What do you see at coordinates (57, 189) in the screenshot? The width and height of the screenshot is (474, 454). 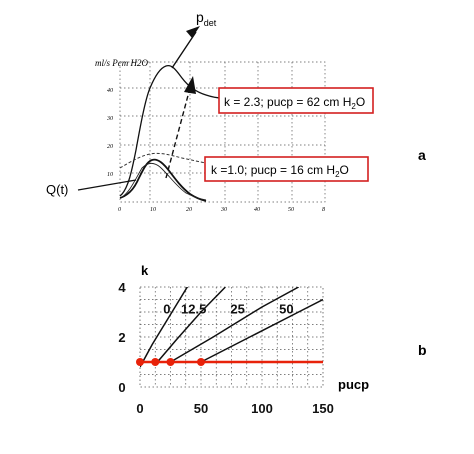 I see `qt-label: Q(t)` at bounding box center [57, 189].